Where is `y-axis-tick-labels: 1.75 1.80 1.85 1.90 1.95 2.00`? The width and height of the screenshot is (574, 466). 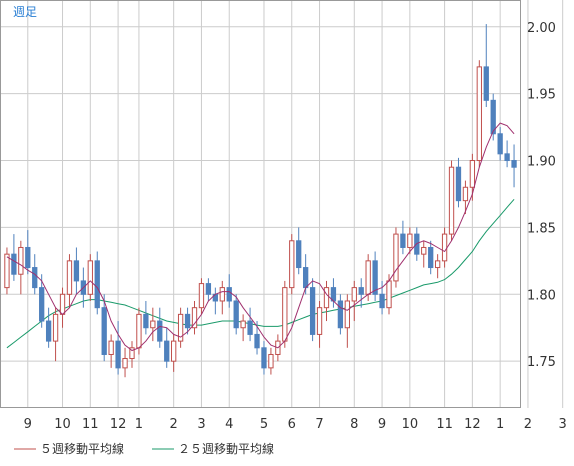
y-axis-tick-labels: 1.75 1.80 1.85 1.90 1.95 2.00 is located at coordinates (541, 195).